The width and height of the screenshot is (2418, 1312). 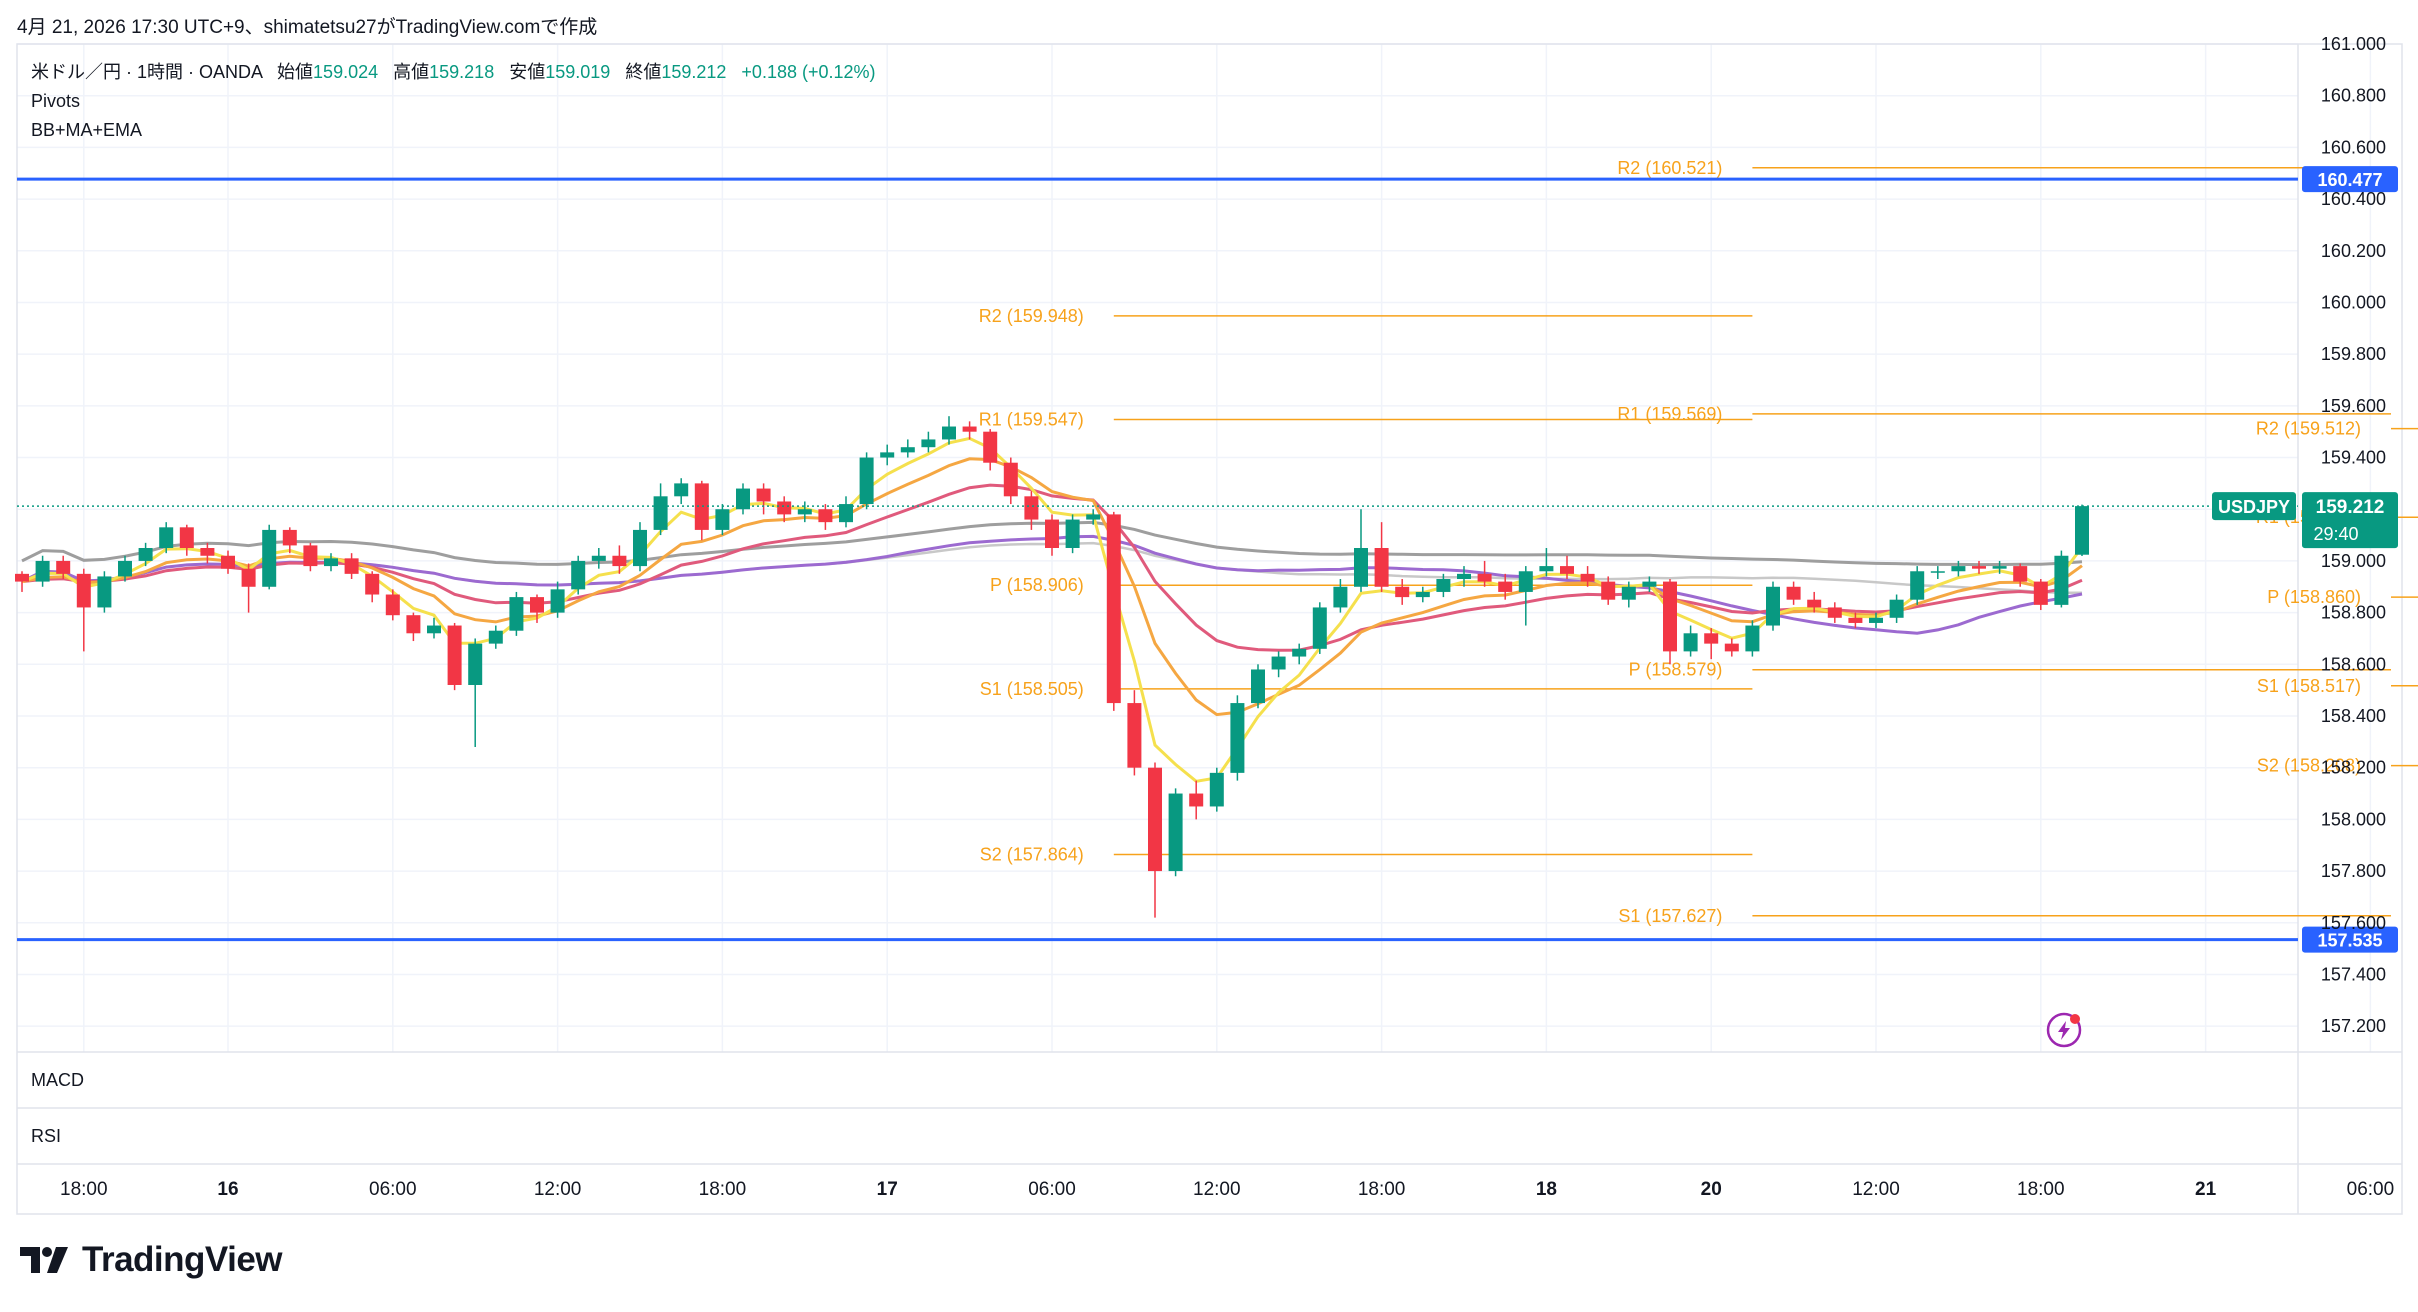 I want to click on rsi-pane-label: RSI, so click(x=46, y=1136).